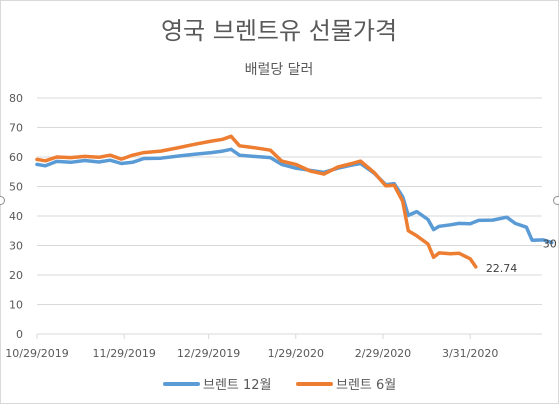 This screenshot has width=559, height=407. What do you see at coordinates (501, 268) in the screenshot?
I see `end-value-label-2: 22.74` at bounding box center [501, 268].